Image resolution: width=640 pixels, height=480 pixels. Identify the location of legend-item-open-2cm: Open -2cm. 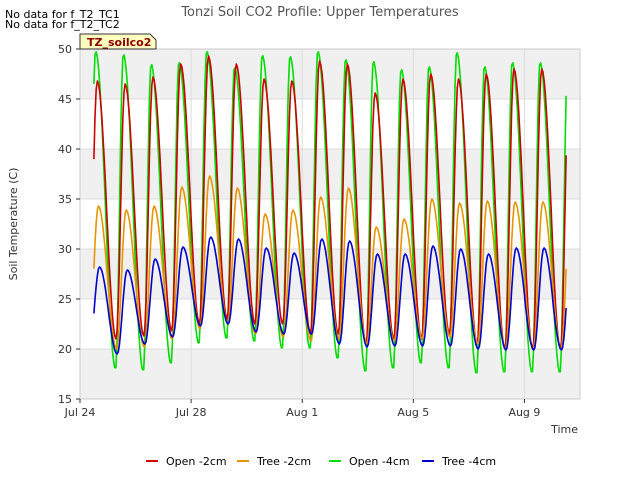
(186, 461).